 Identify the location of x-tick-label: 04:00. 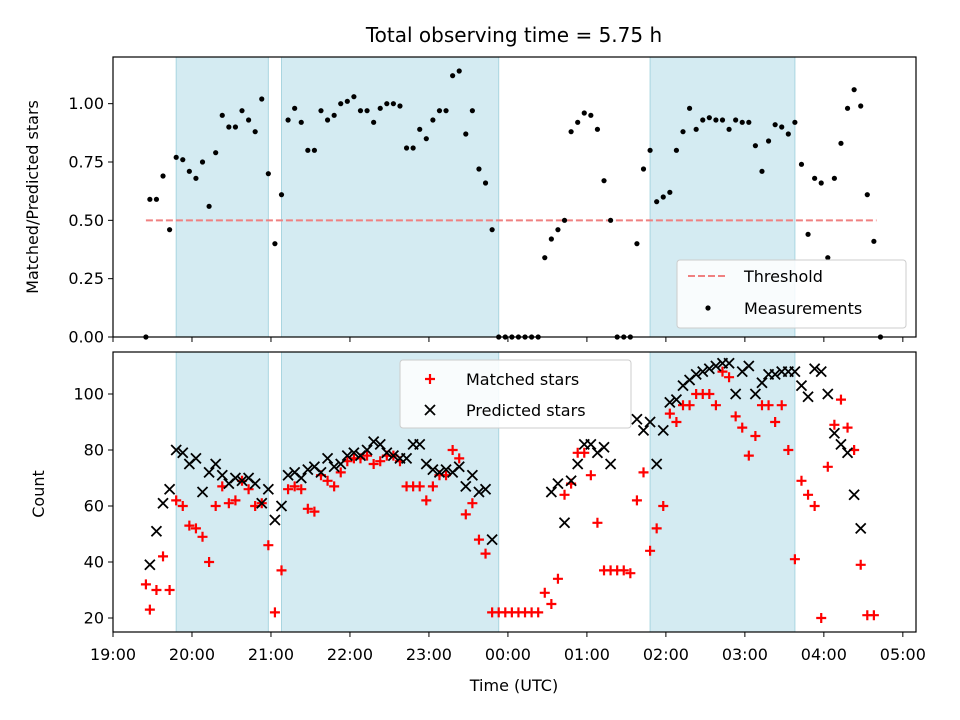
(824, 654).